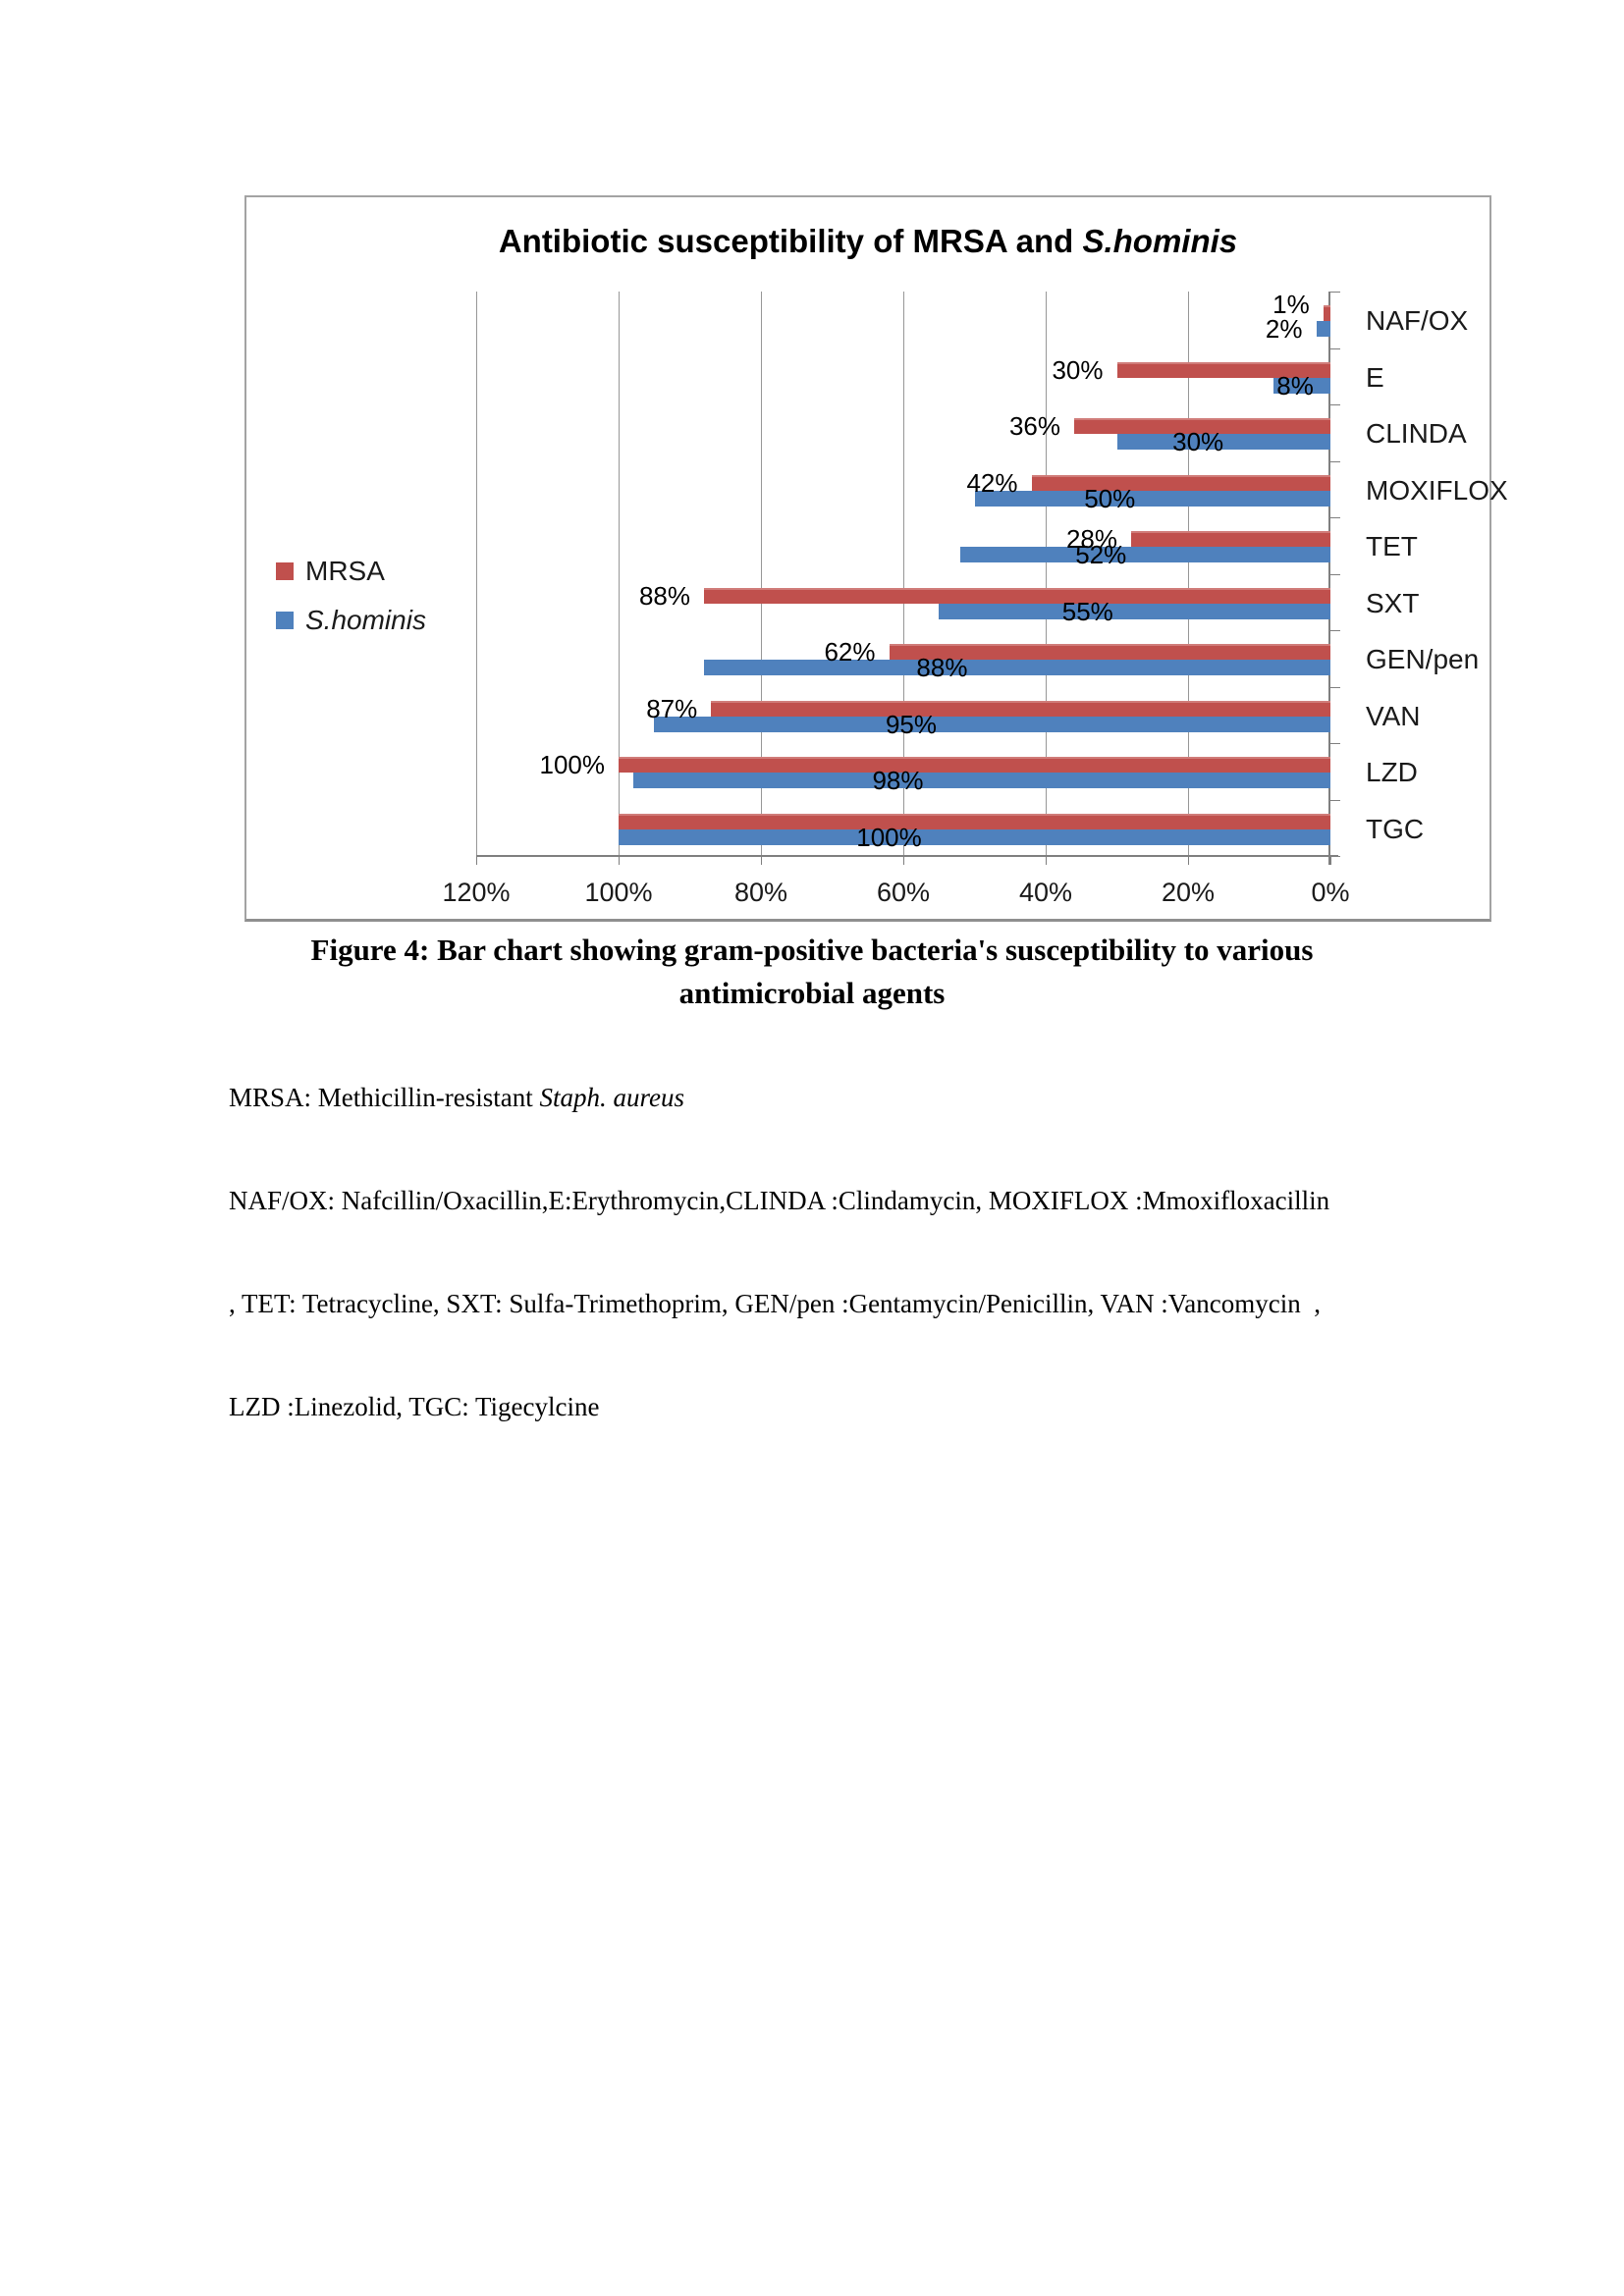 The image size is (1624, 2296). I want to click on chart-title-italic-text: S.hominis, so click(1160, 241).